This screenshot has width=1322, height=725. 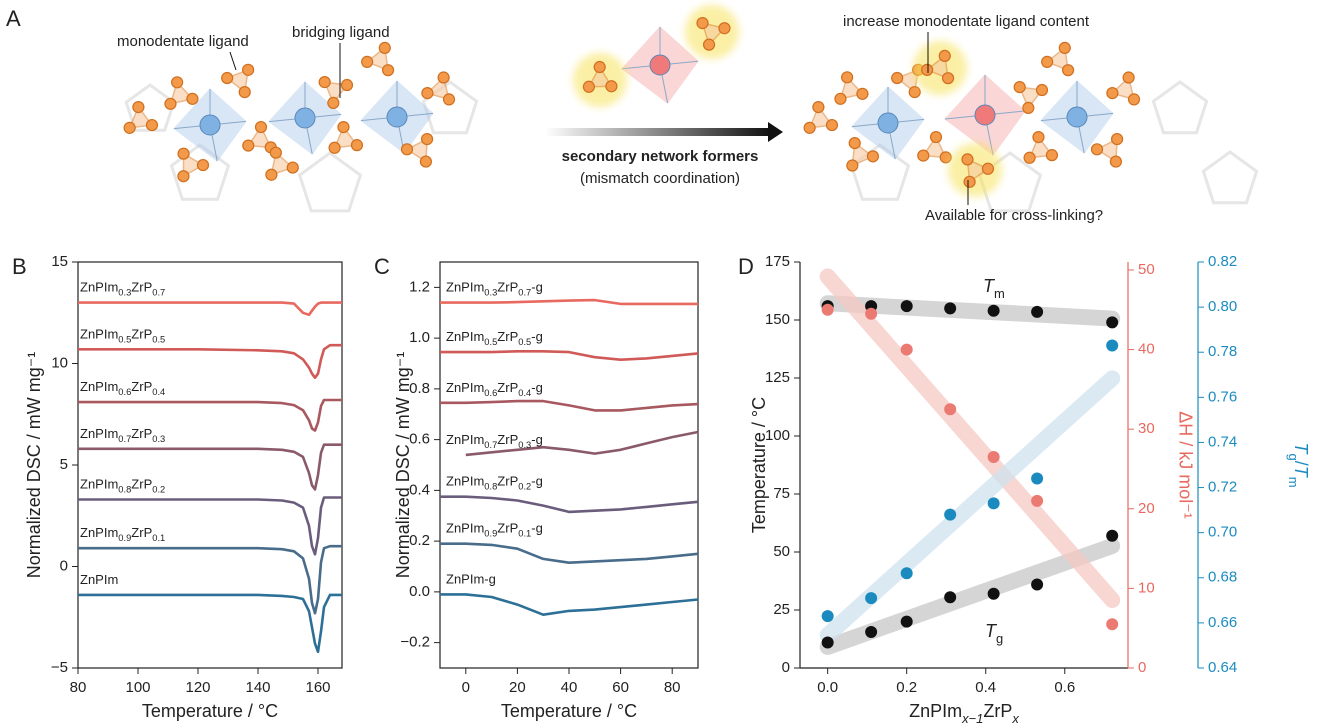 I want to click on y-tick-label: 0.78, so click(x=1222, y=351).